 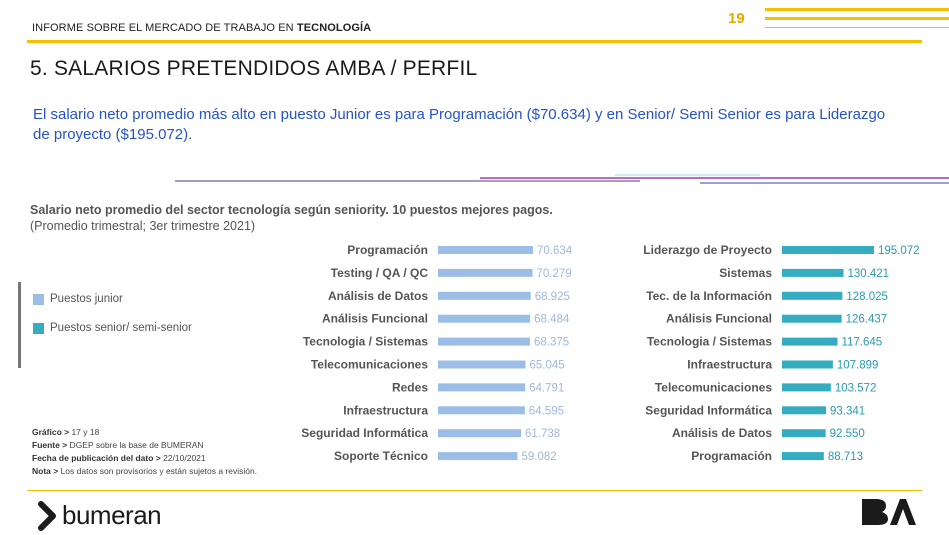 I want to click on ba-logo-icon, so click(x=889, y=512).